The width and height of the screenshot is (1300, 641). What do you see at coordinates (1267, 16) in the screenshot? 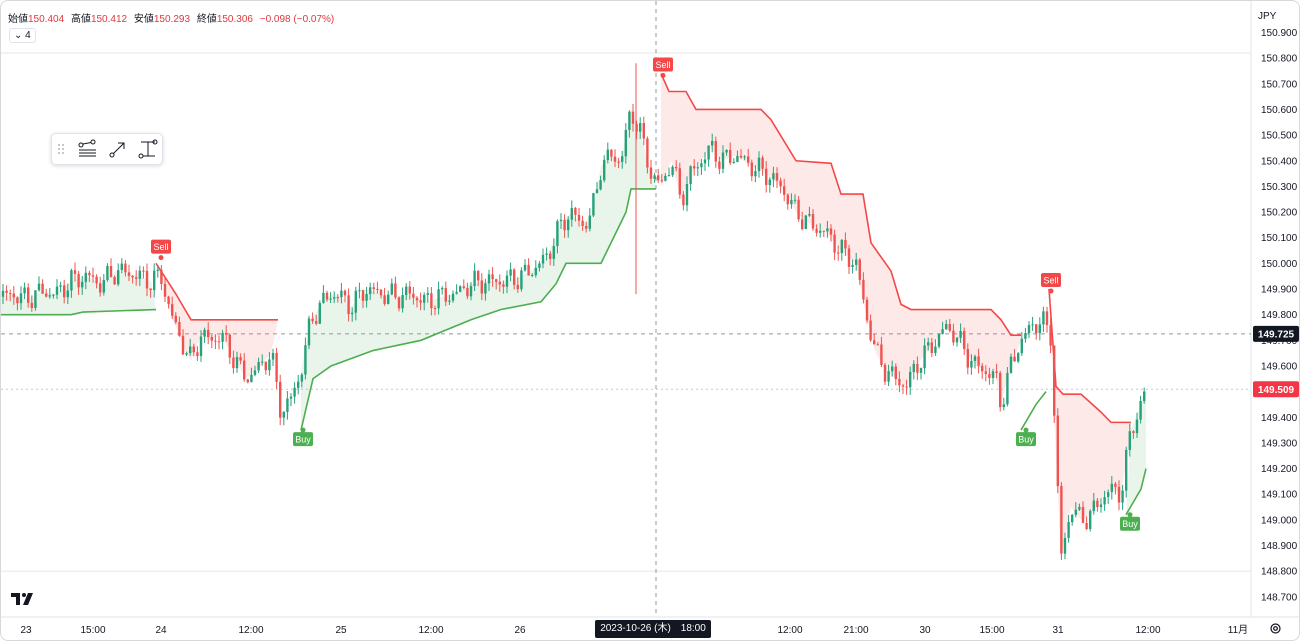
I see `currency-label: JPY` at bounding box center [1267, 16].